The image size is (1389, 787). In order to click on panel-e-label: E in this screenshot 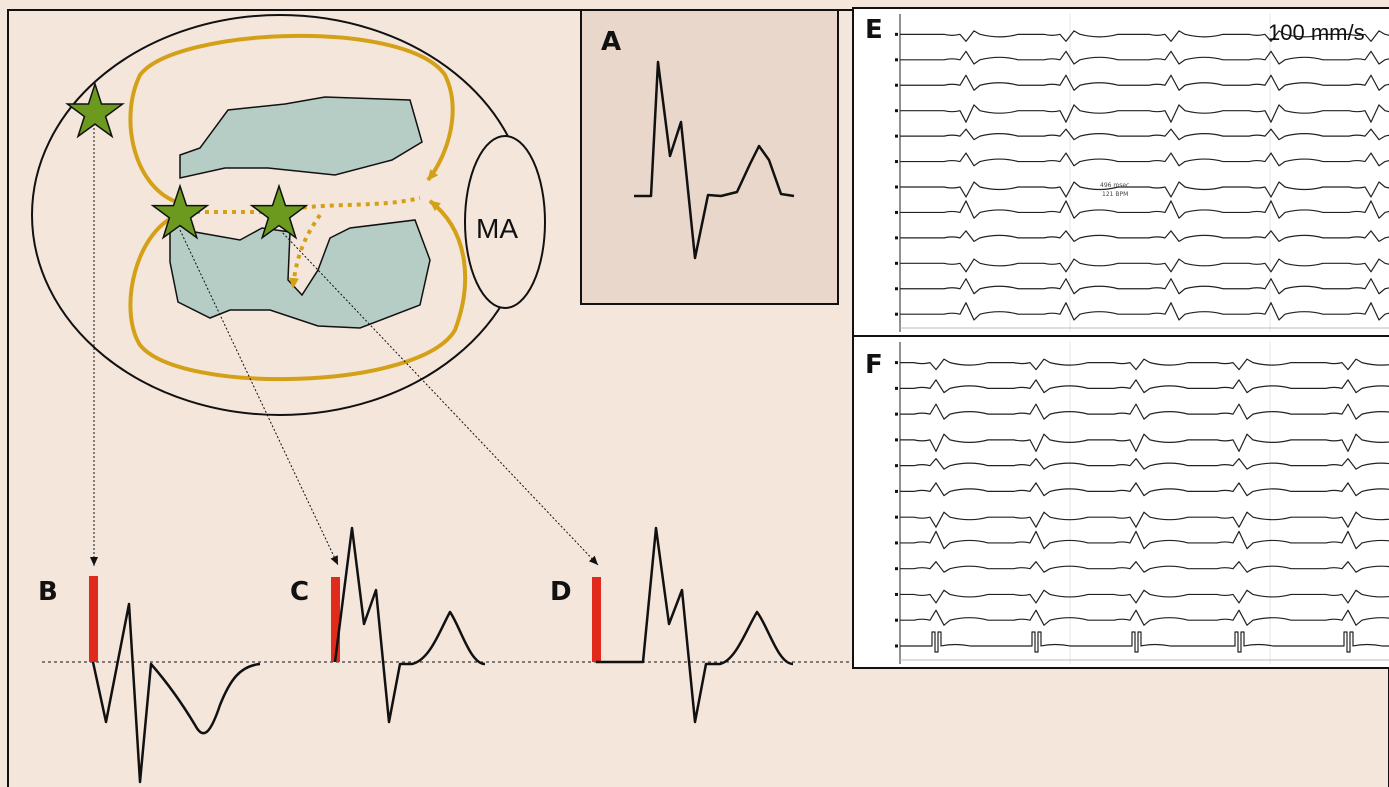, I will do `click(874, 30)`.